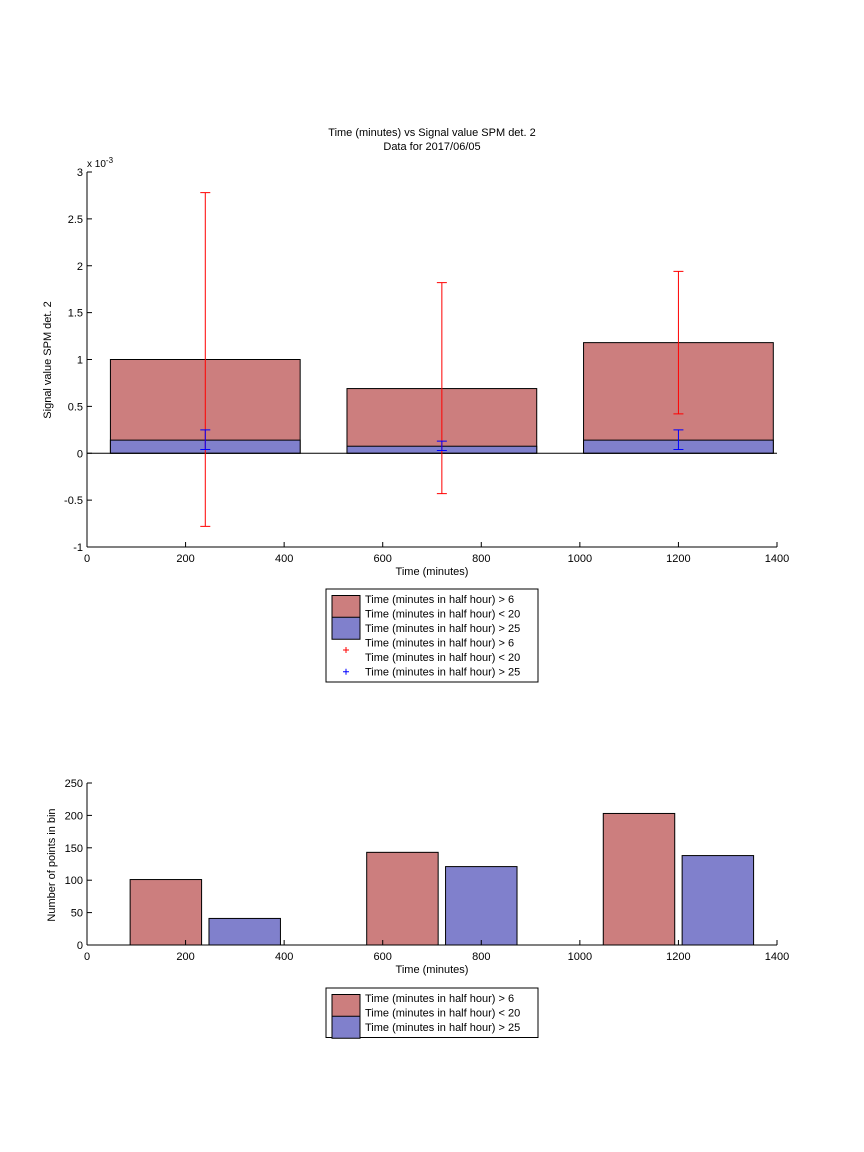 This screenshot has width=864, height=1152. Describe the element at coordinates (80, 454) in the screenshot. I see `chart1-y-tick-label: 0` at that location.